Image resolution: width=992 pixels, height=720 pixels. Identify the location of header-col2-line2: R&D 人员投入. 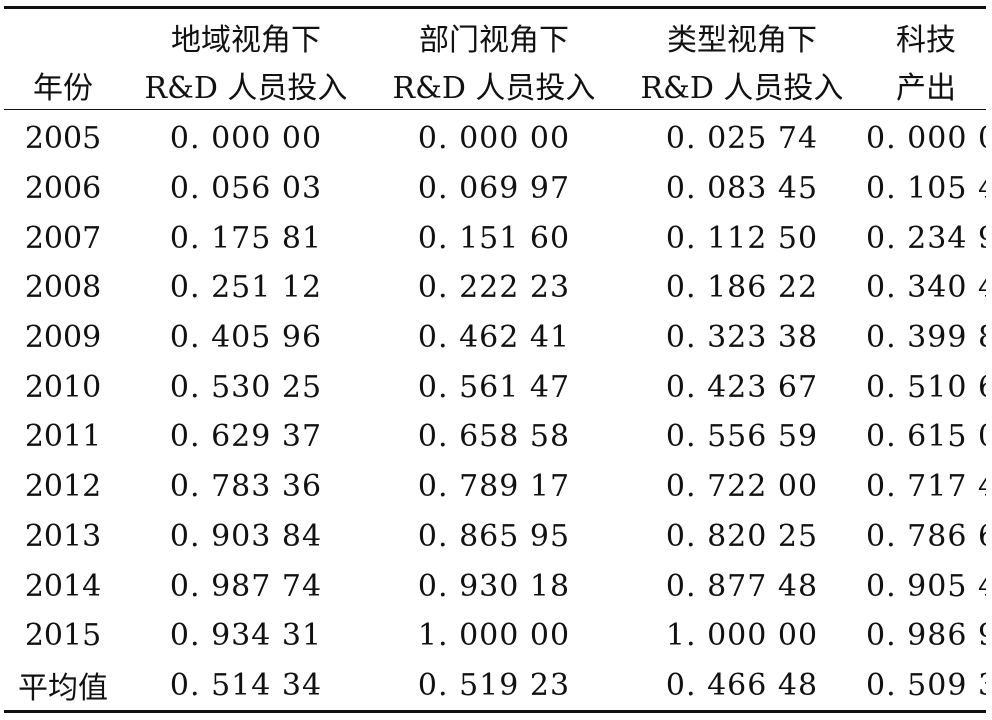
(494, 85).